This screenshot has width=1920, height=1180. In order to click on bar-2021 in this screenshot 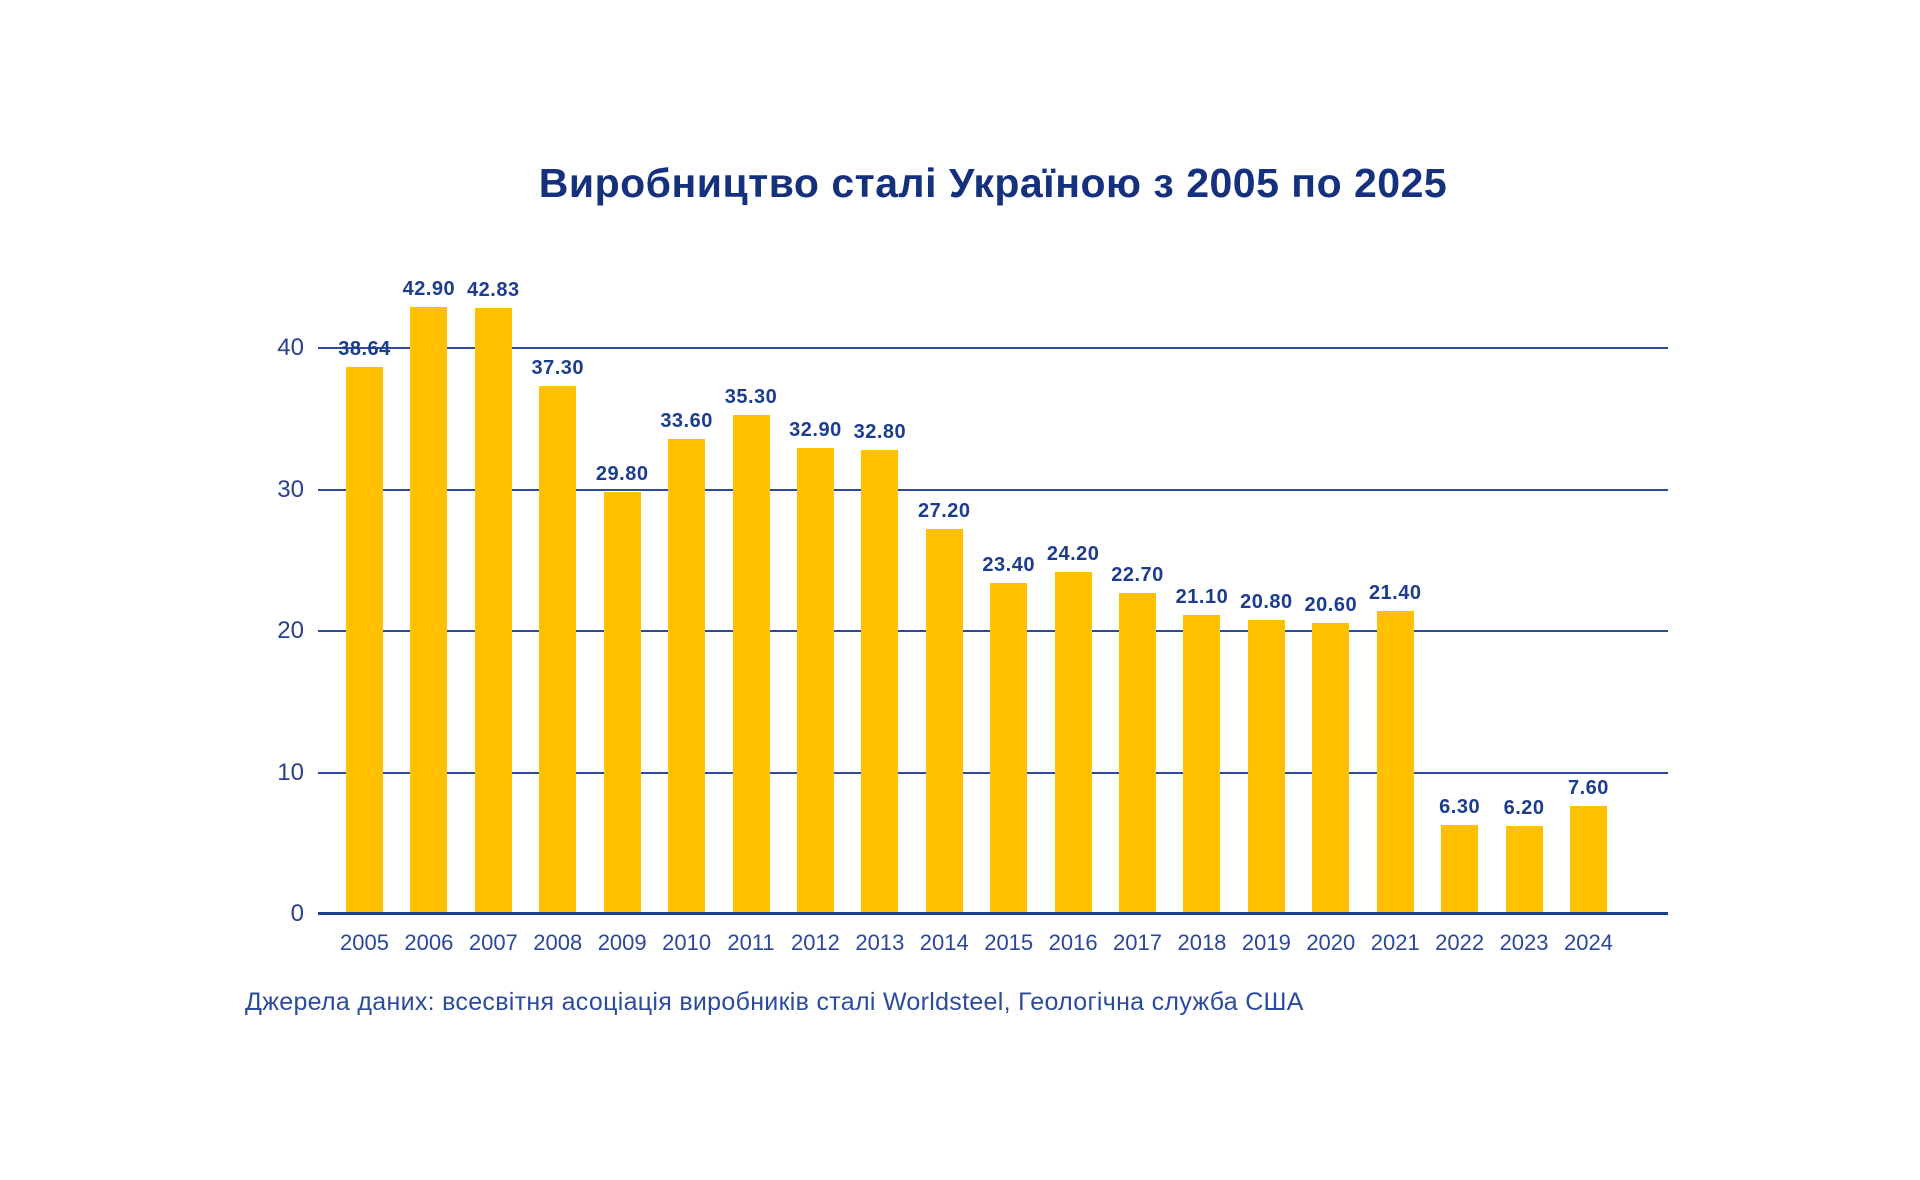, I will do `click(1395, 762)`.